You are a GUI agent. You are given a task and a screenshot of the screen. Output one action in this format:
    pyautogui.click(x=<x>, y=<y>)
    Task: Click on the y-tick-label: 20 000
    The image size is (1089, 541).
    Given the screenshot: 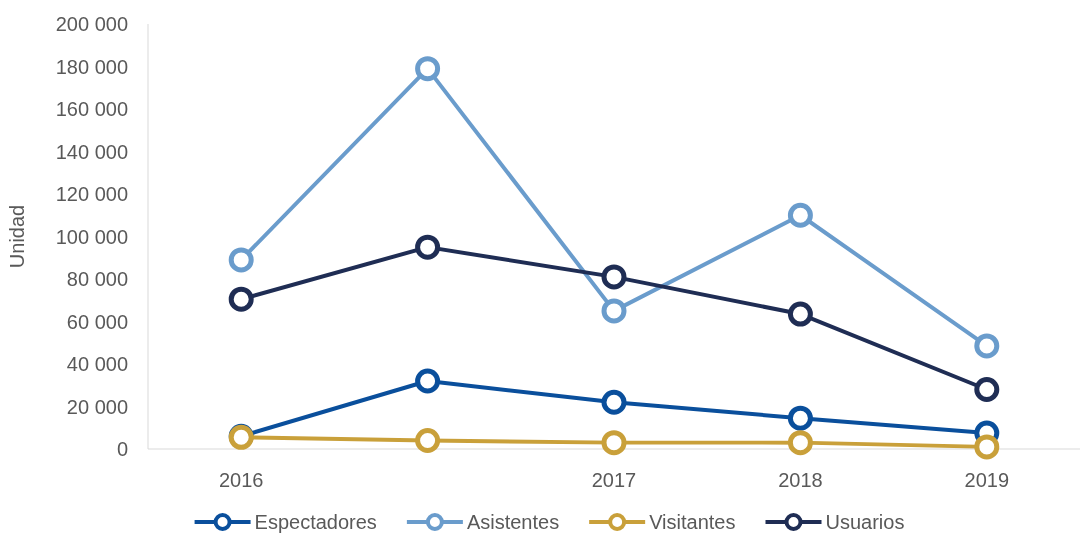 What is the action you would take?
    pyautogui.click(x=97, y=406)
    